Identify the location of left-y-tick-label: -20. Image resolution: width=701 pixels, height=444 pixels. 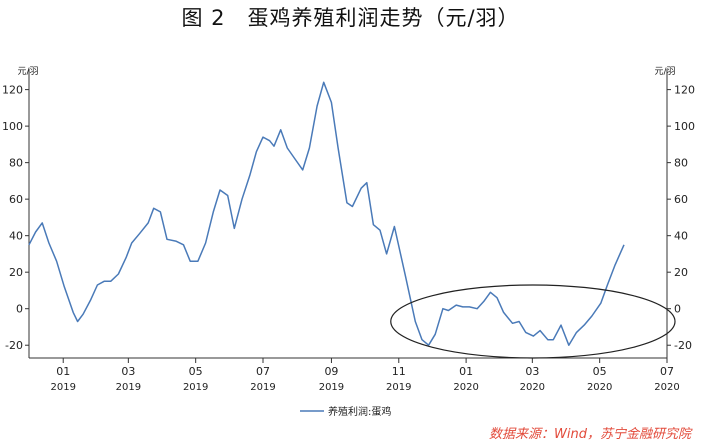
(14, 345).